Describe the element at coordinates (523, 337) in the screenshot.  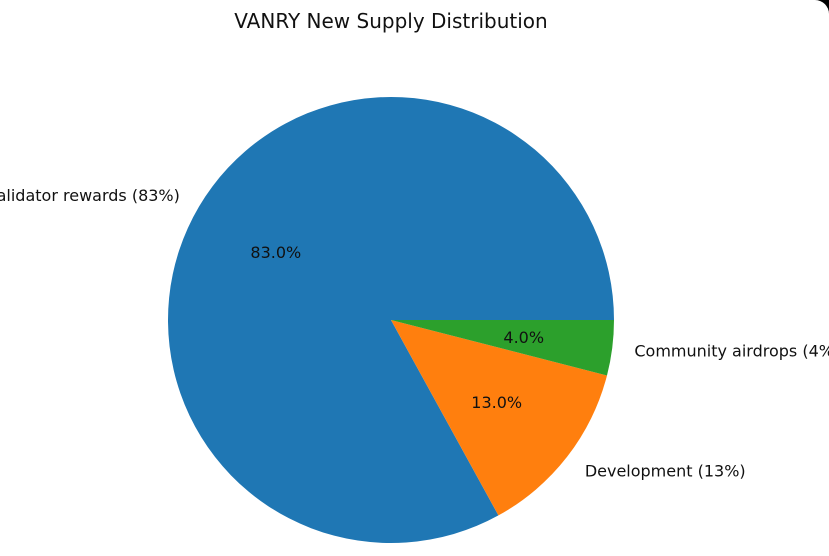
I see `pct-label-community-airdrops: 4.0%` at that location.